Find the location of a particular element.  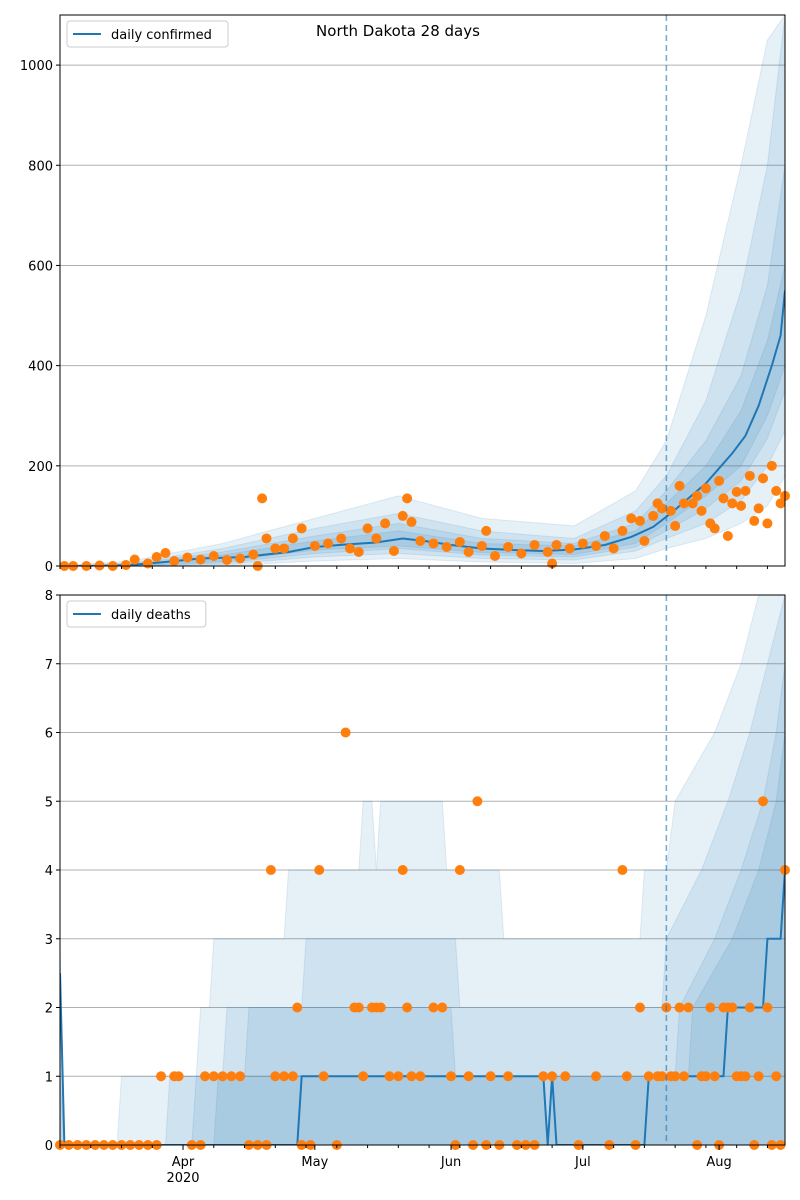

y-tick-label: 0 is located at coordinates (49, 567).